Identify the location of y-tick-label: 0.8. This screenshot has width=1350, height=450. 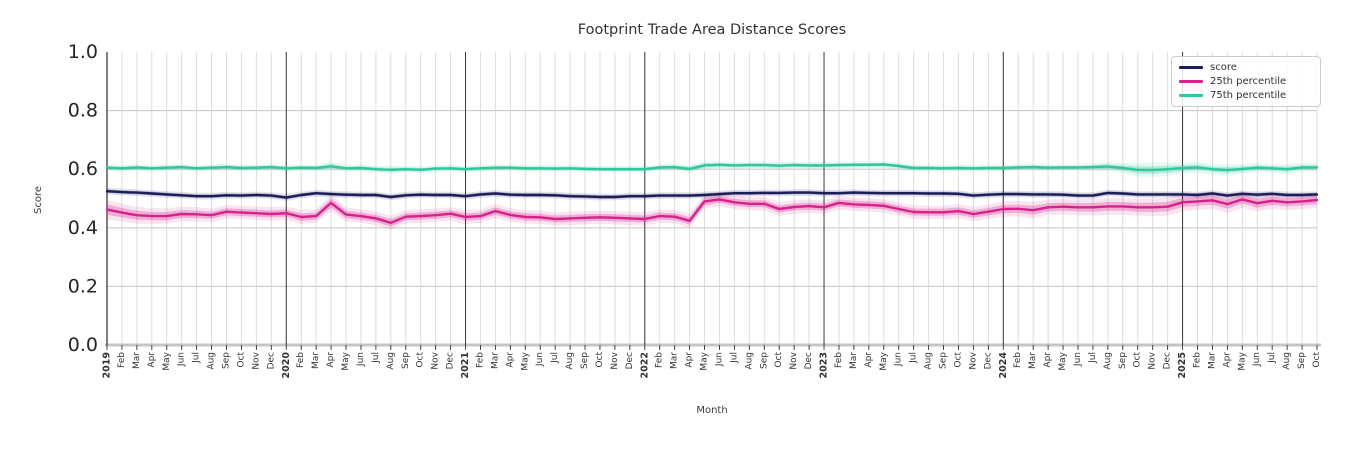
(83, 111).